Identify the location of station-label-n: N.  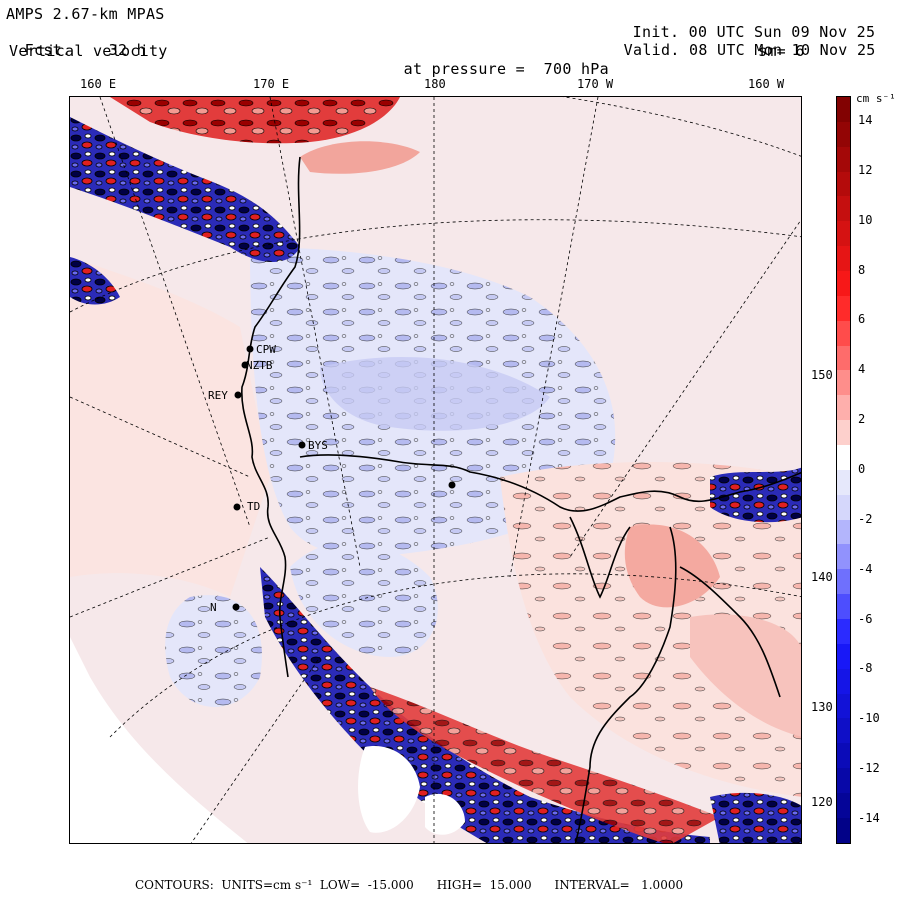
(213, 607).